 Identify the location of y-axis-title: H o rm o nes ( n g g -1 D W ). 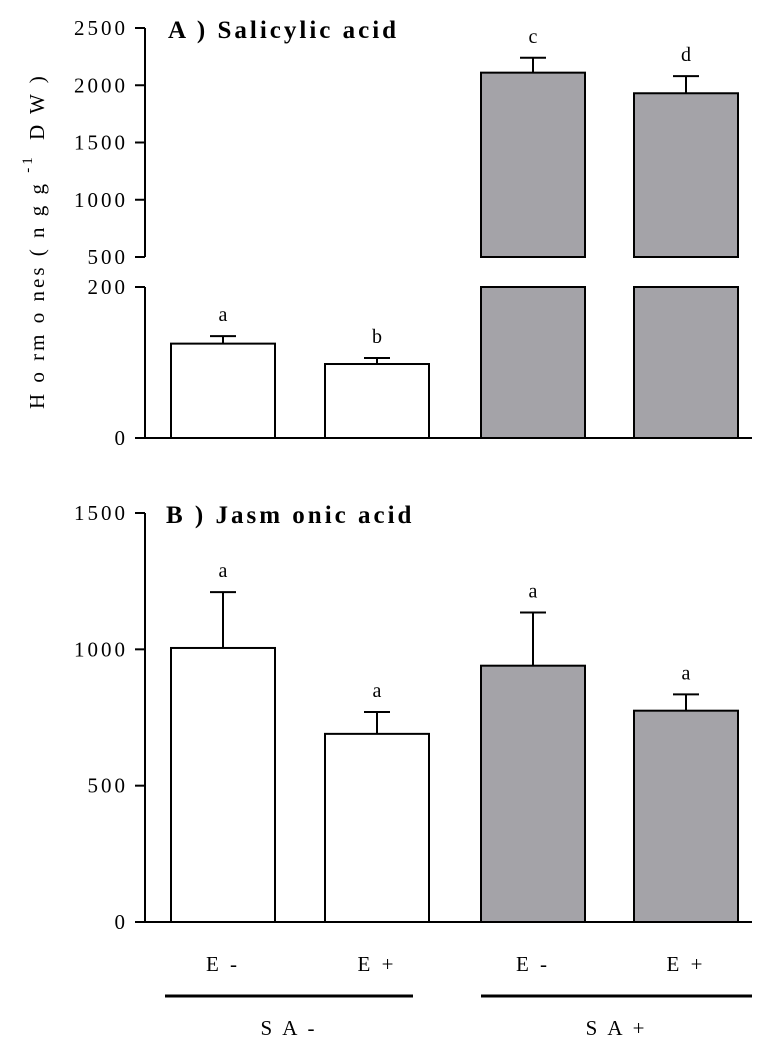
(31, 241).